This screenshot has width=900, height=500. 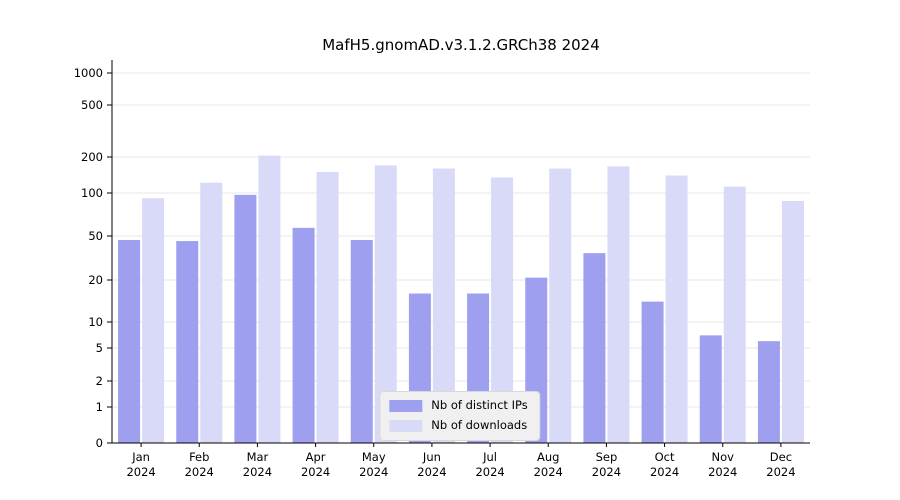 I want to click on y-tick-label: 0, so click(x=99, y=443).